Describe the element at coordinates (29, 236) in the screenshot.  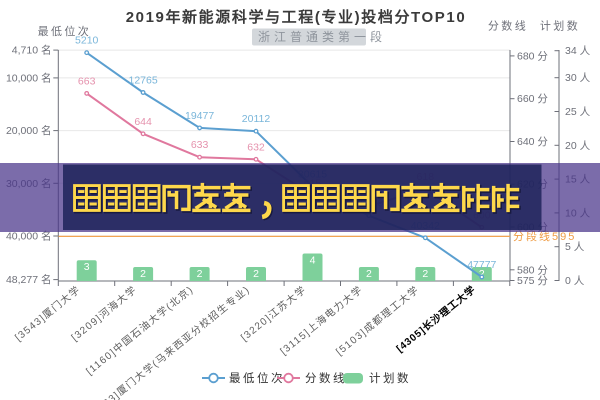
I see `svg-text: 40,000 名` at that location.